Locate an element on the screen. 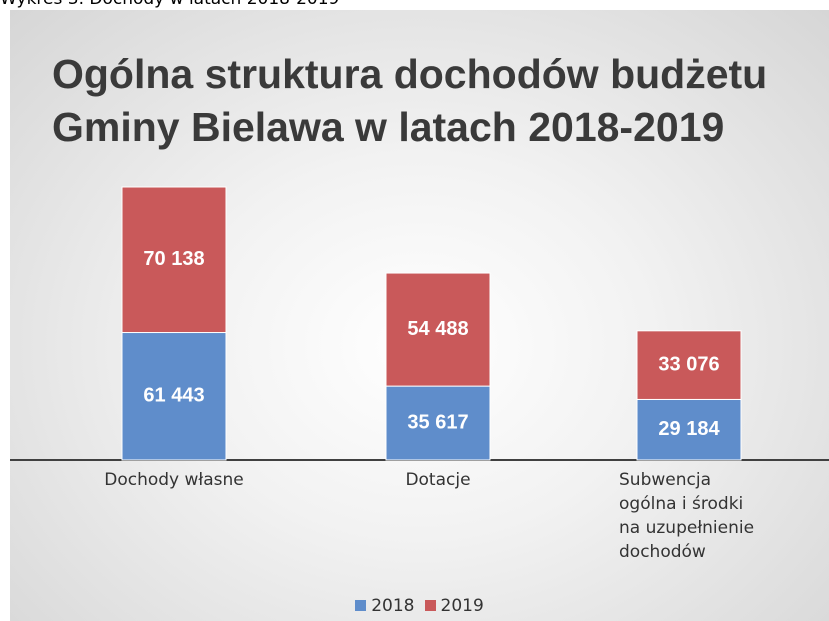 Image resolution: width=829 pixels, height=621 pixels. legend-label: 2018 is located at coordinates (393, 606).